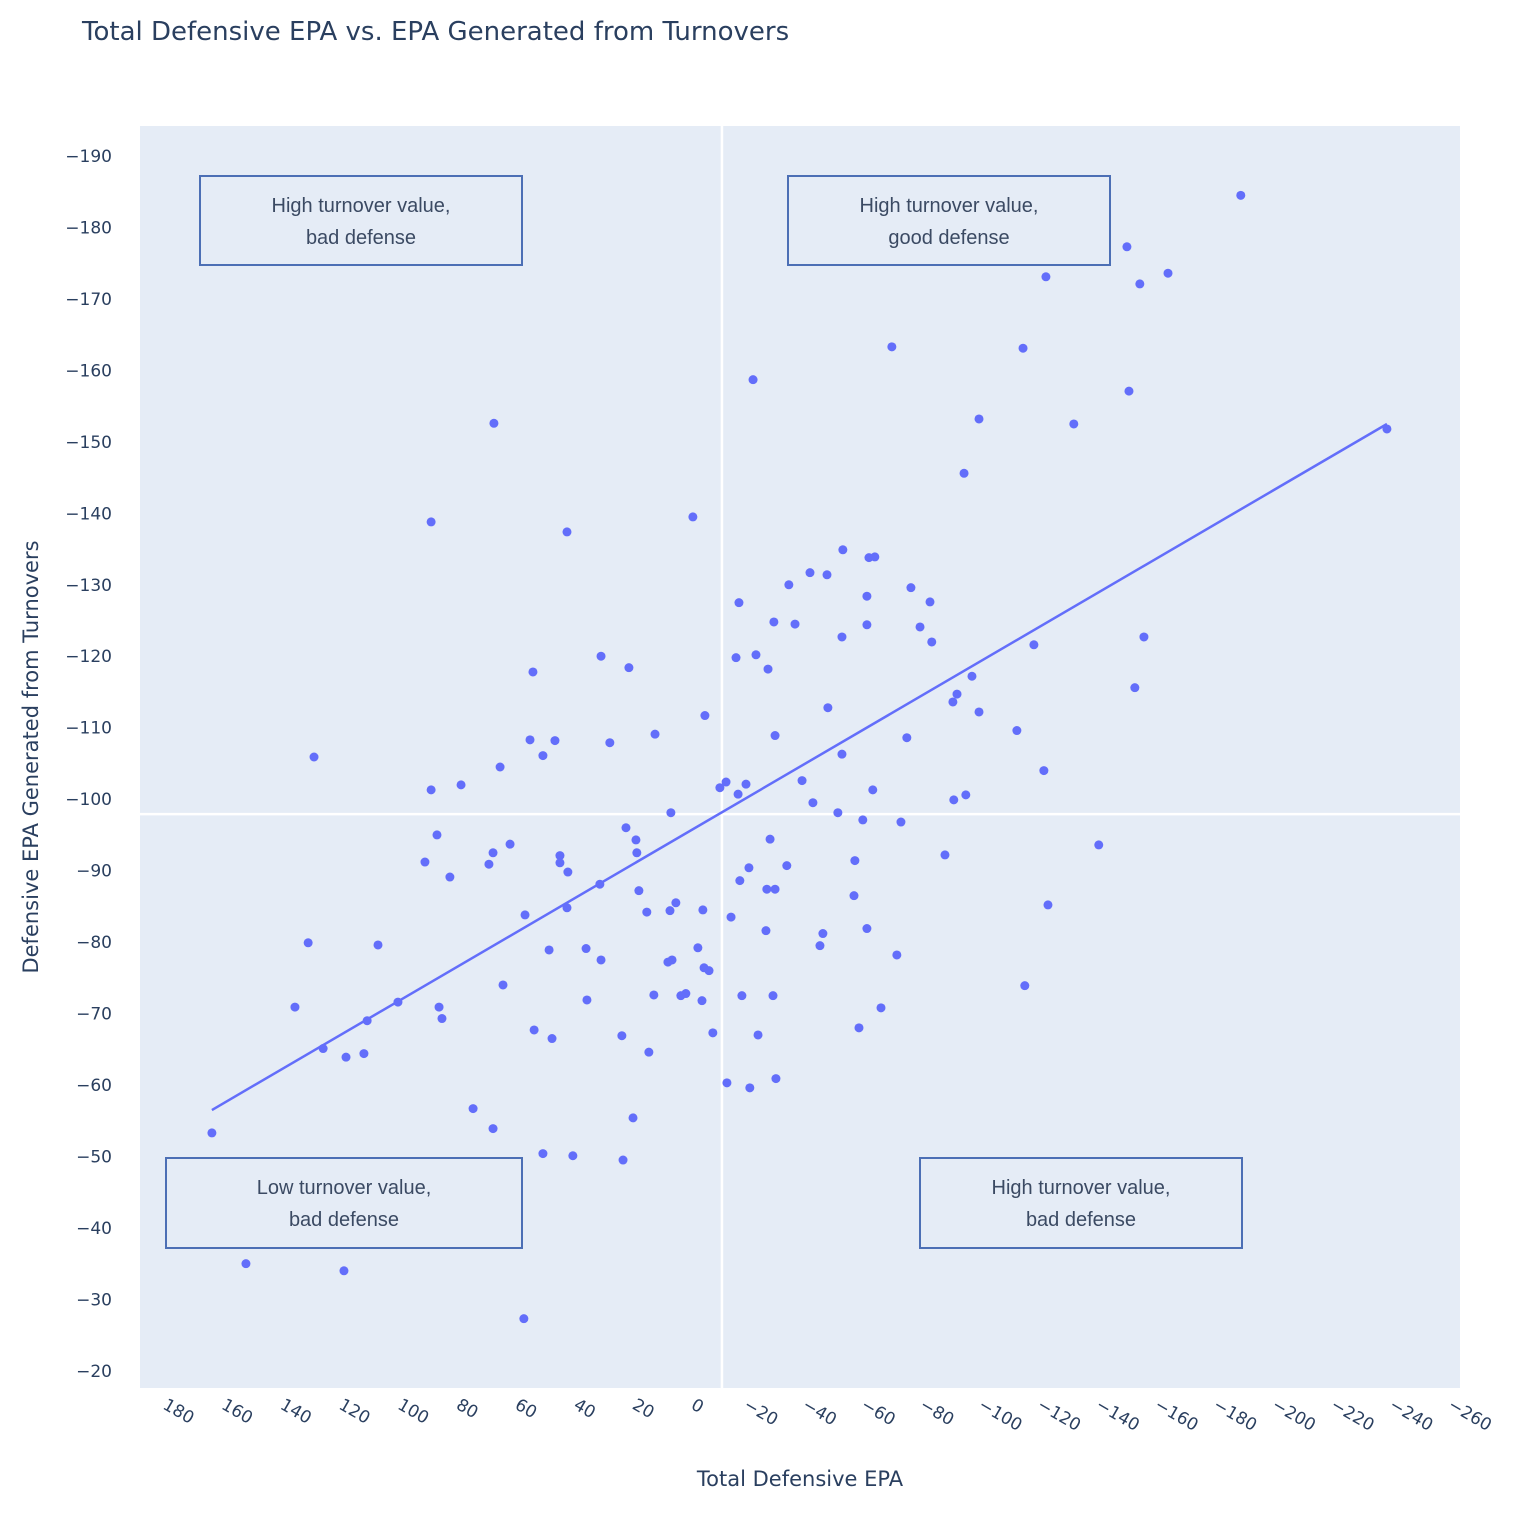 This screenshot has width=1518, height=1520. What do you see at coordinates (94, 1157) in the screenshot?
I see `y-tick-label: −50` at bounding box center [94, 1157].